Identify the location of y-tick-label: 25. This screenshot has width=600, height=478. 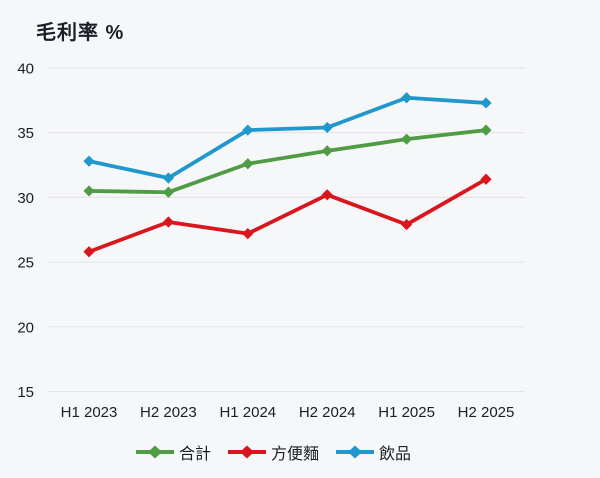
(25, 263).